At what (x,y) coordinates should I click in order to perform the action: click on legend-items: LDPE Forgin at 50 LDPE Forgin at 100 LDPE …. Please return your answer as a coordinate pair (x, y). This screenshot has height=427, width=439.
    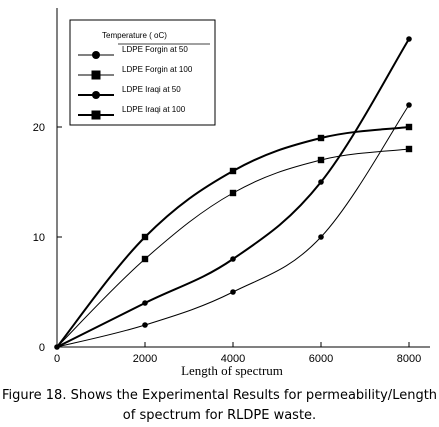
    Looking at the image, I should click on (135, 82).